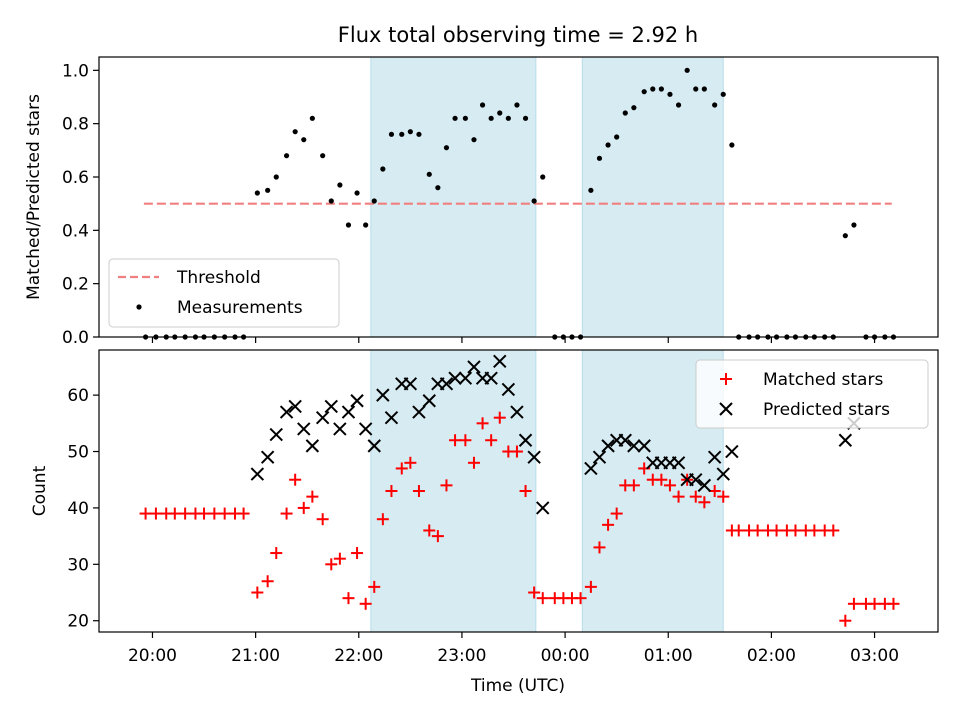 Image resolution: width=960 pixels, height=720 pixels. Describe the element at coordinates (255, 656) in the screenshot. I see `x-tick-label: 21:00` at that location.